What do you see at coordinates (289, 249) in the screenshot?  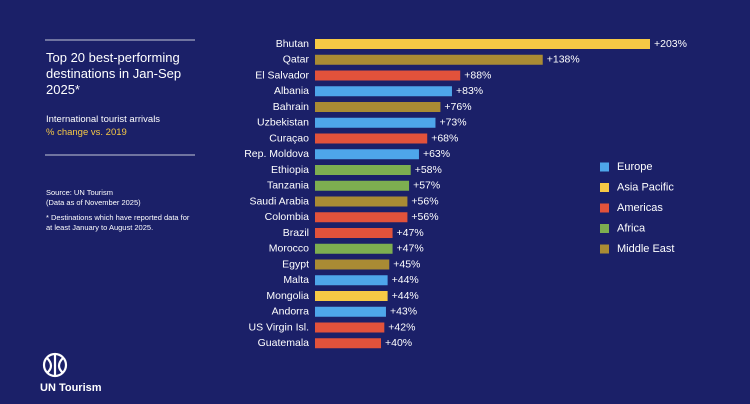 I see `y-tick-label: Morocco` at bounding box center [289, 249].